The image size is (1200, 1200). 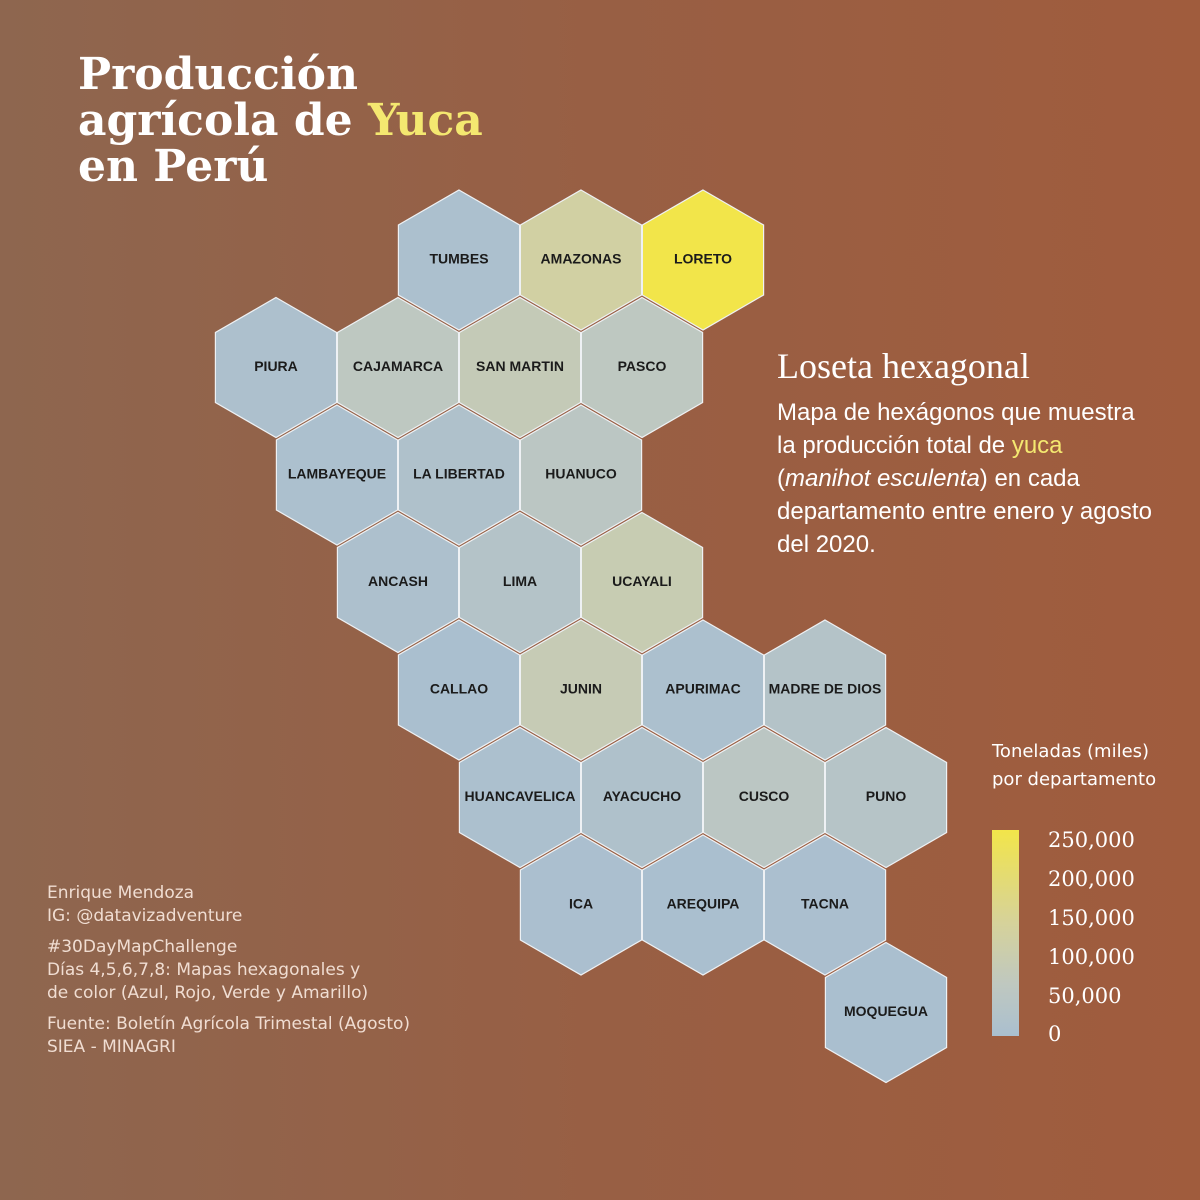 I want to click on hex-ucayali, so click(x=642, y=582).